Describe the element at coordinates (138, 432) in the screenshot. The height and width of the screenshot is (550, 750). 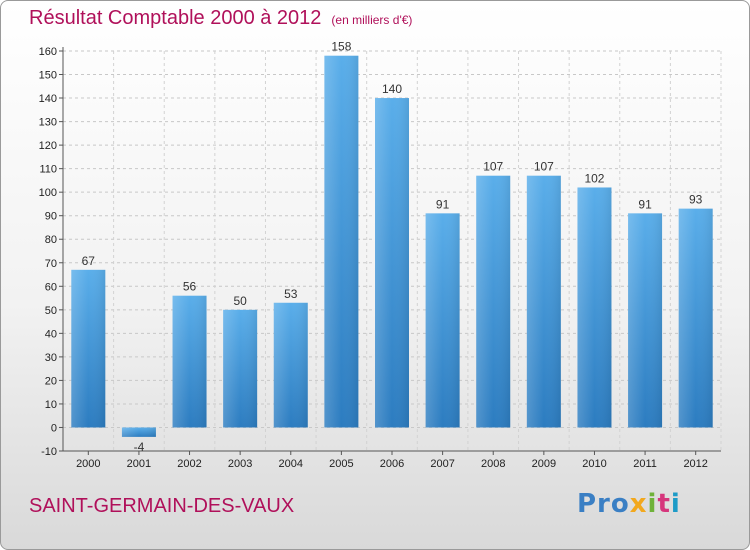
I see `bar-shade-2001` at that location.